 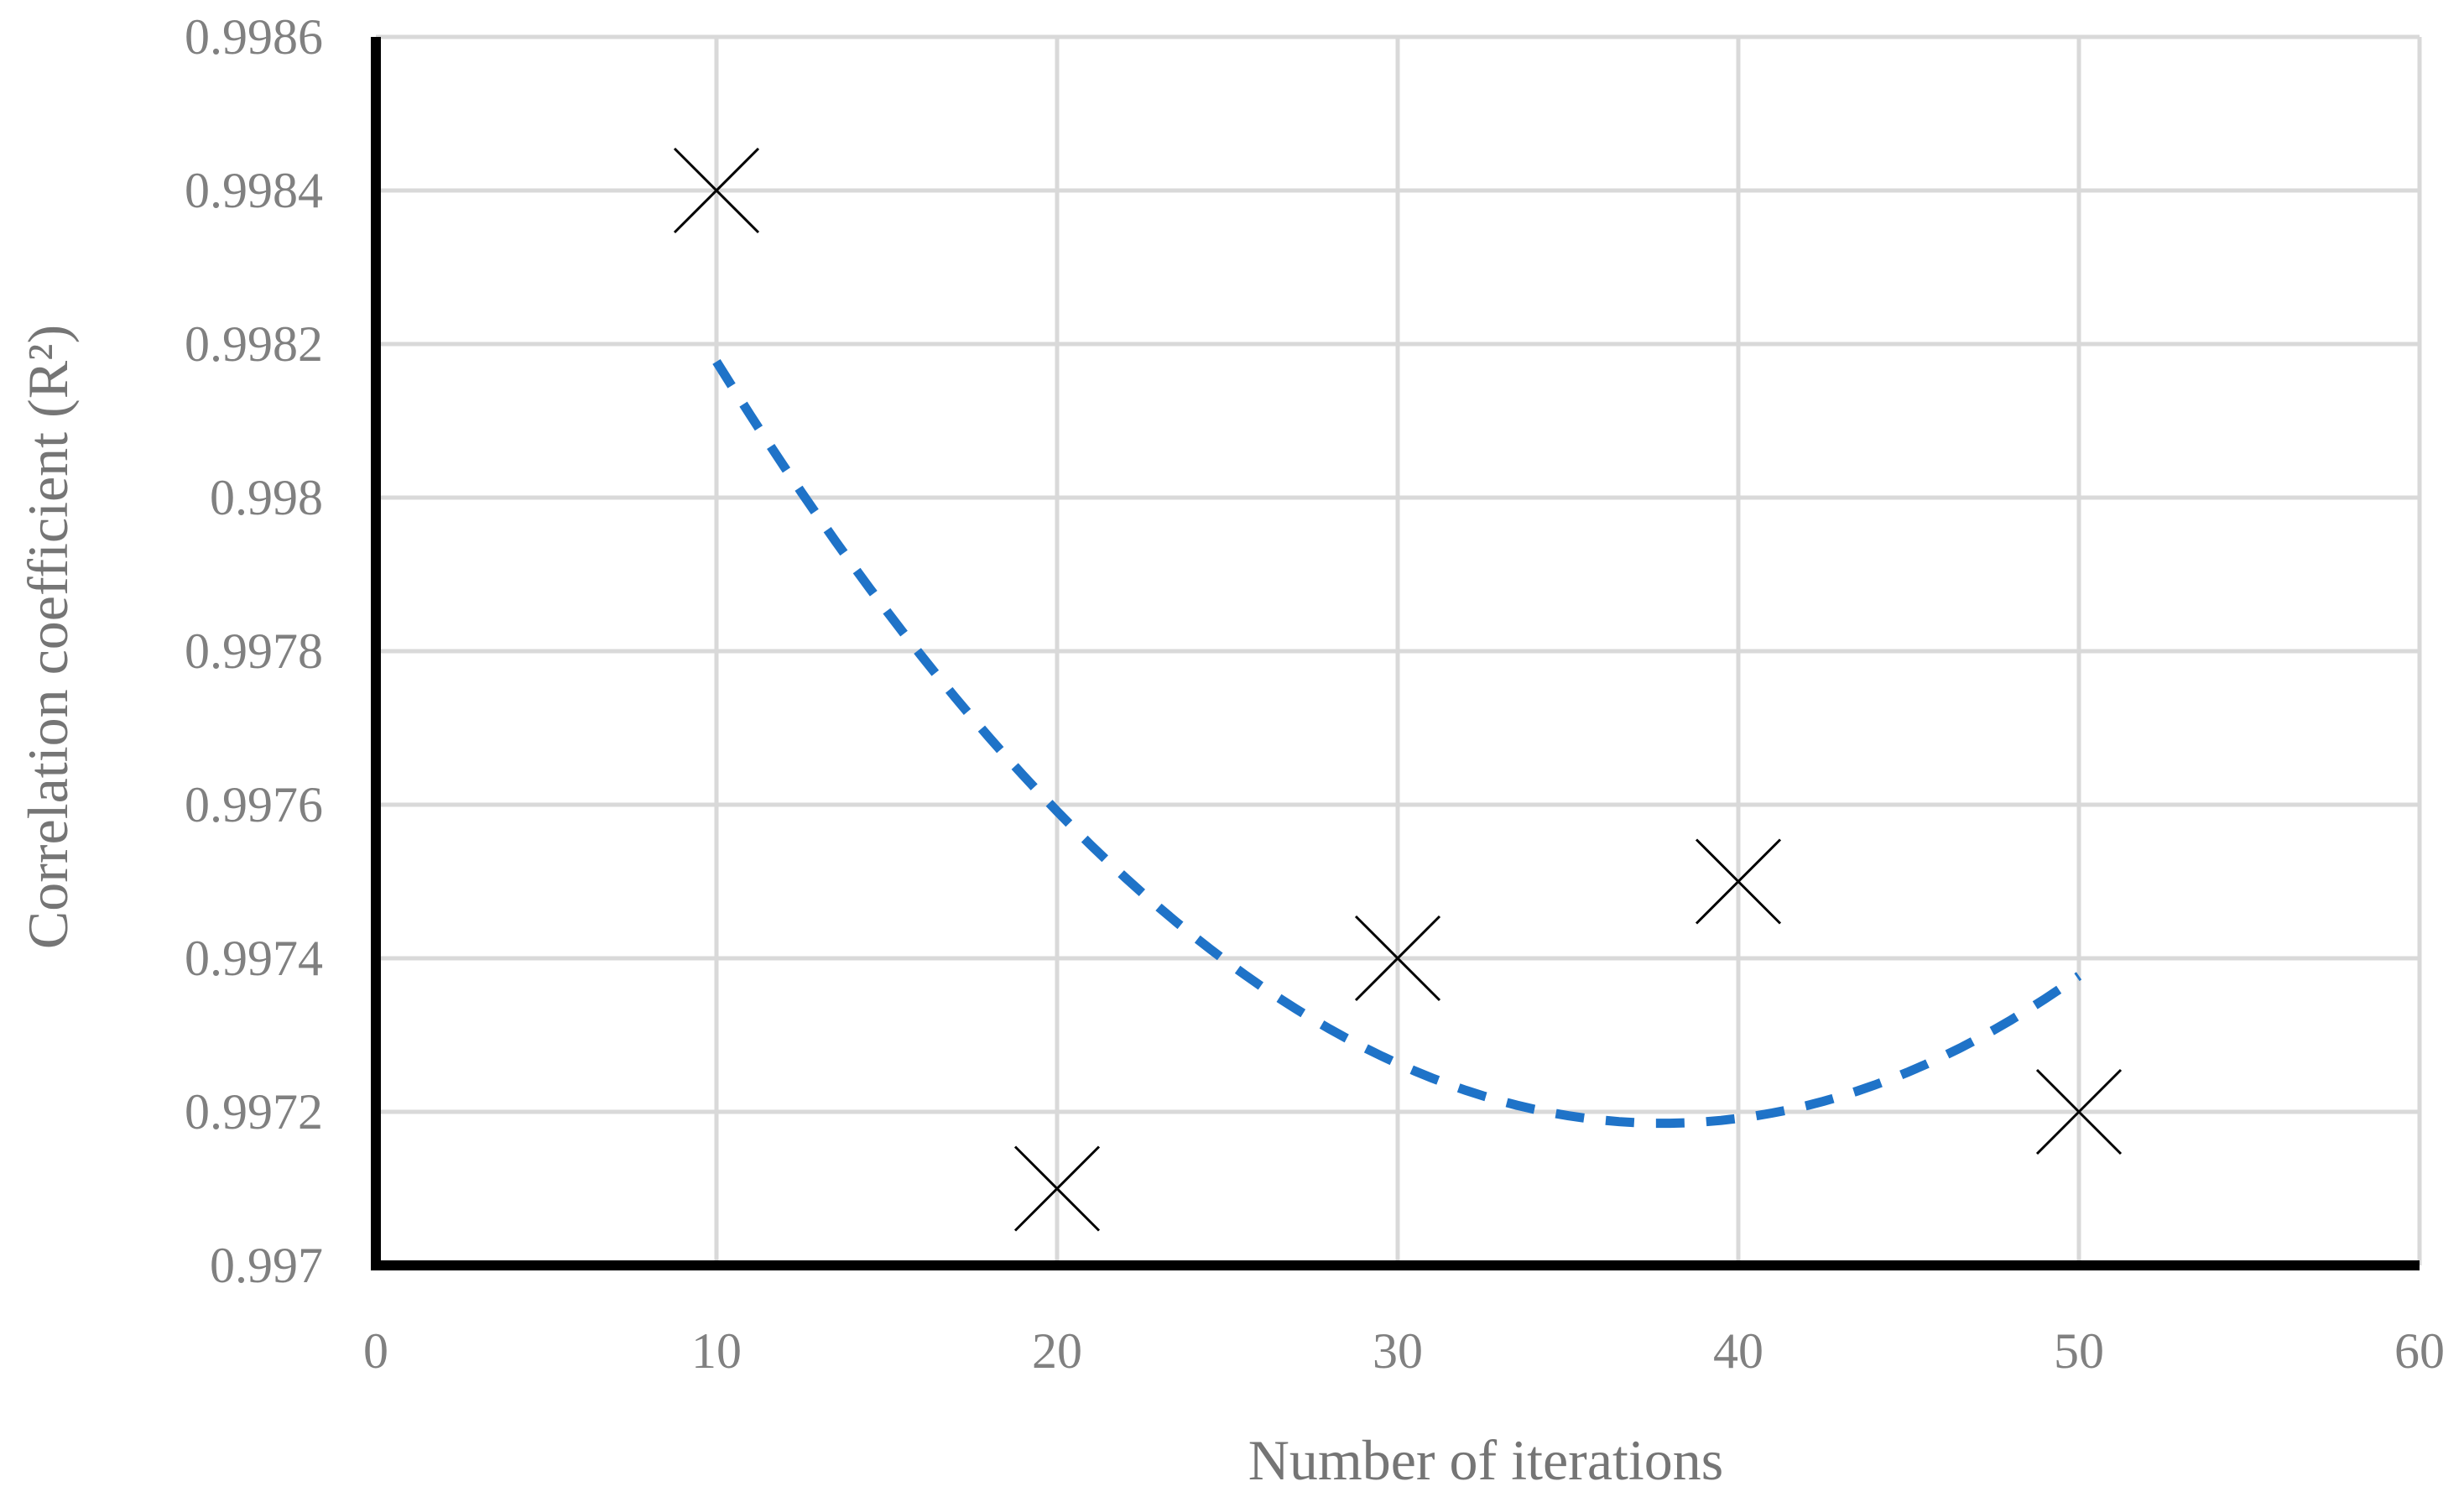 What do you see at coordinates (1486, 1460) in the screenshot?
I see `x-axis-title: Number of iterations` at bounding box center [1486, 1460].